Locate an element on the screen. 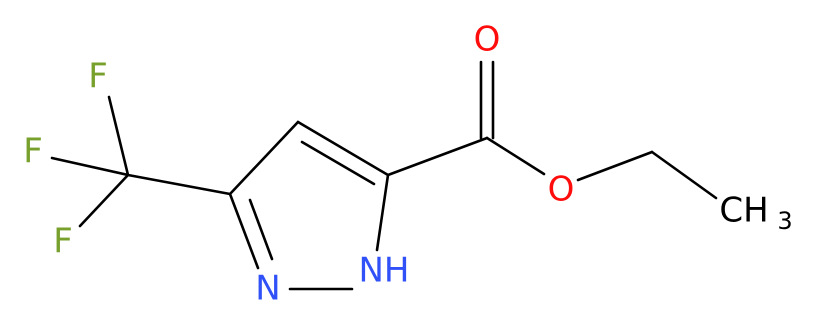 The height and width of the screenshot is (322, 816). atom-label: N is located at coordinates (267, 289).